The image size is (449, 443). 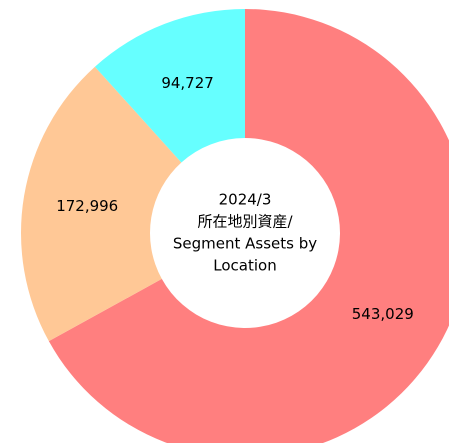 I want to click on value-label: 543,029, so click(x=383, y=314).